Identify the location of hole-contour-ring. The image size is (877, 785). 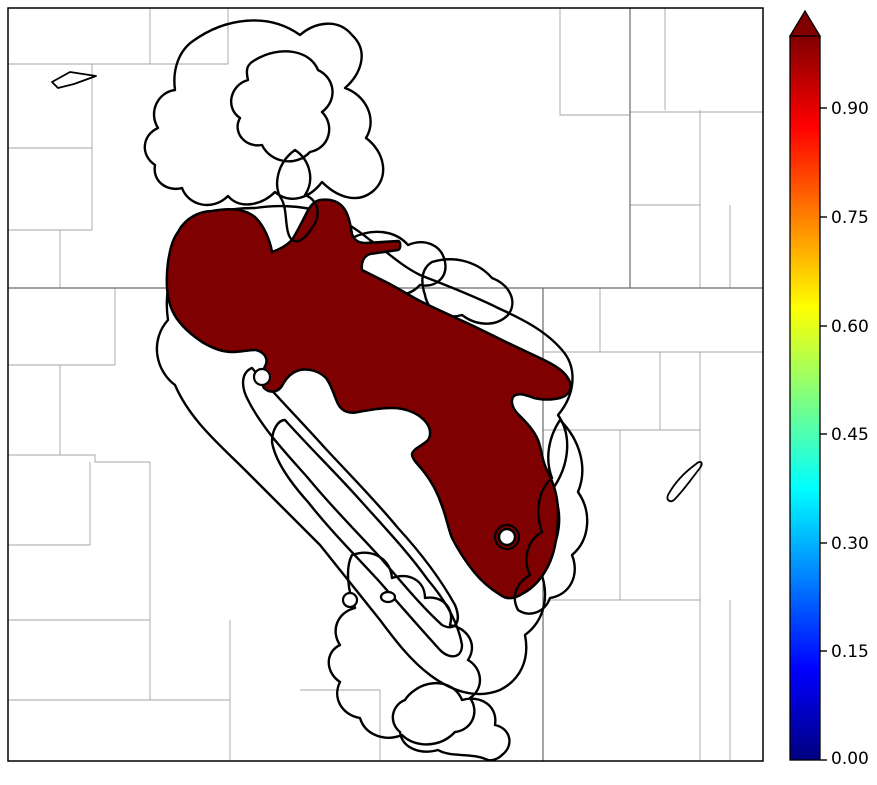
(507, 537).